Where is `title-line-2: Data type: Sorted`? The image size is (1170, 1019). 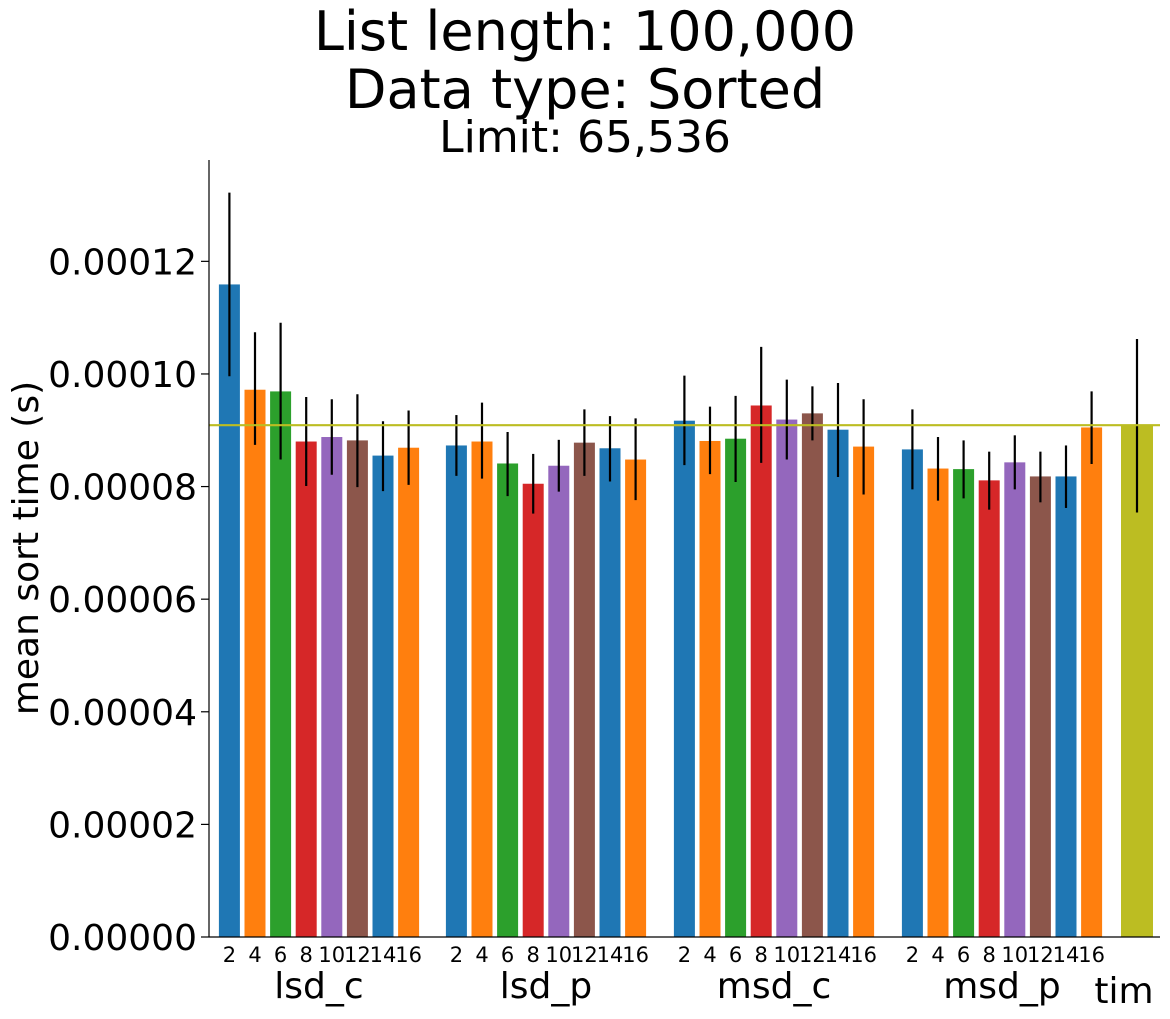 title-line-2: Data type: Sorted is located at coordinates (585, 89).